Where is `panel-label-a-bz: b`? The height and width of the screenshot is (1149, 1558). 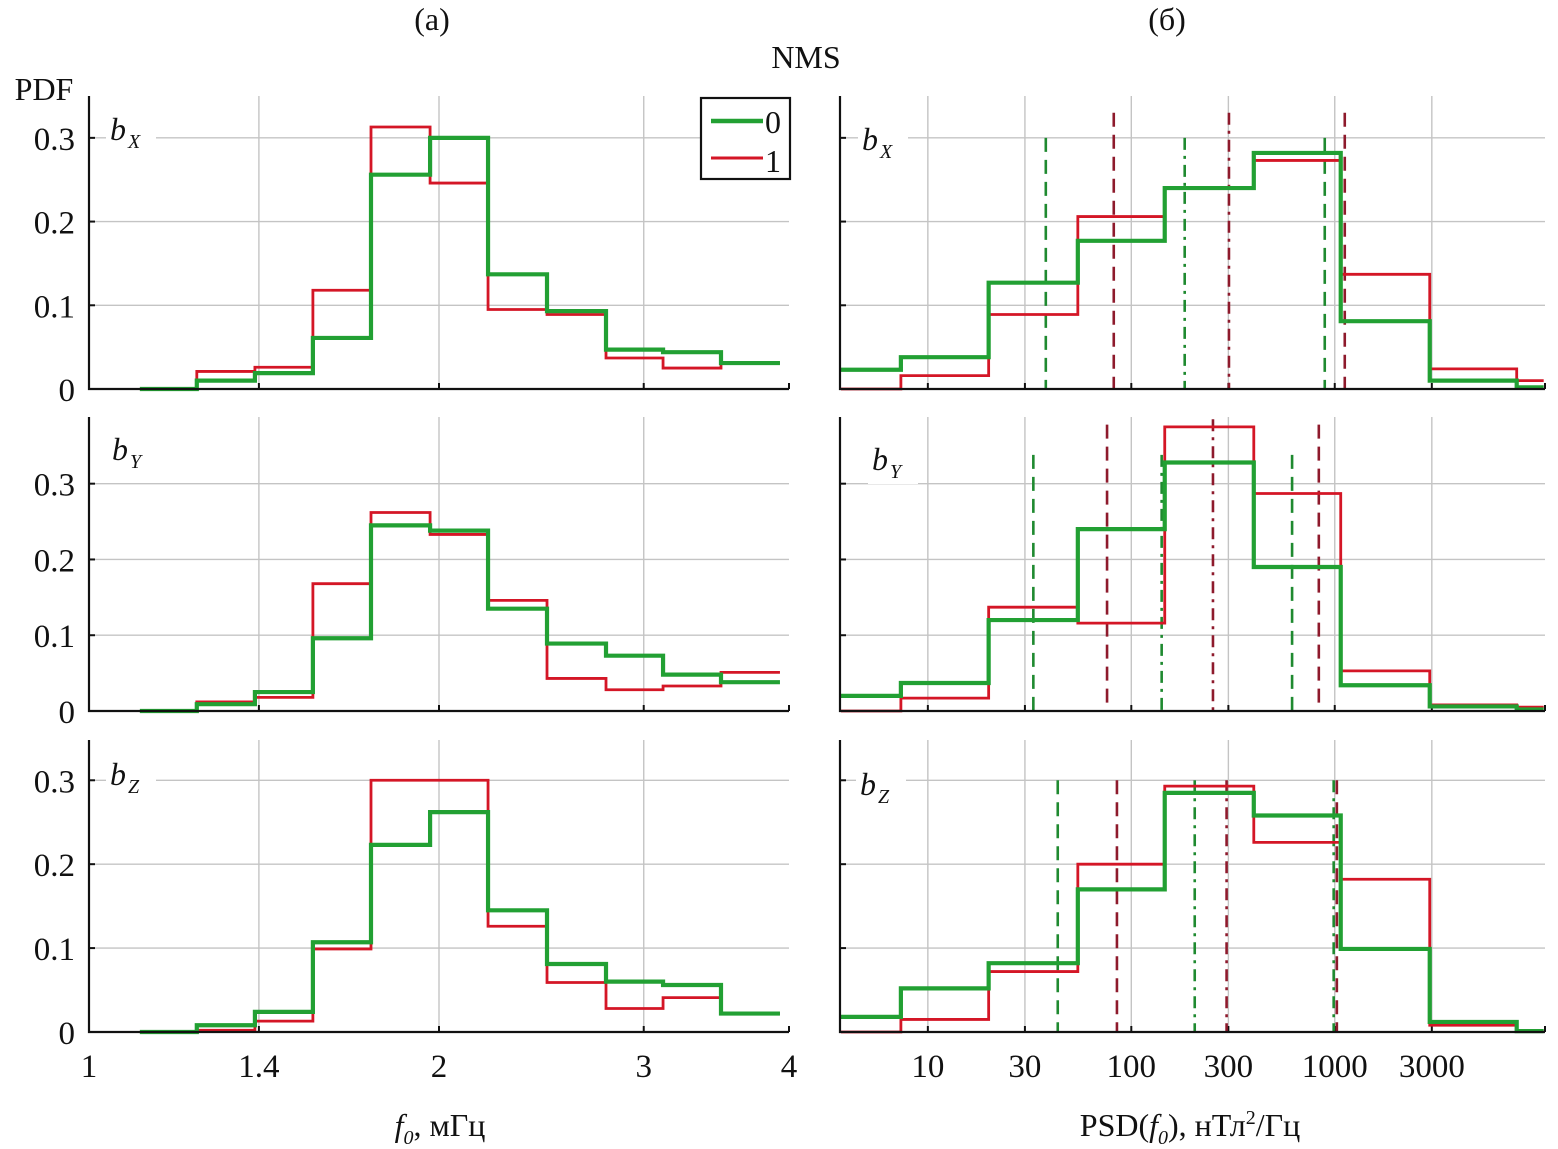 panel-label-a-bz: b is located at coordinates (118, 774).